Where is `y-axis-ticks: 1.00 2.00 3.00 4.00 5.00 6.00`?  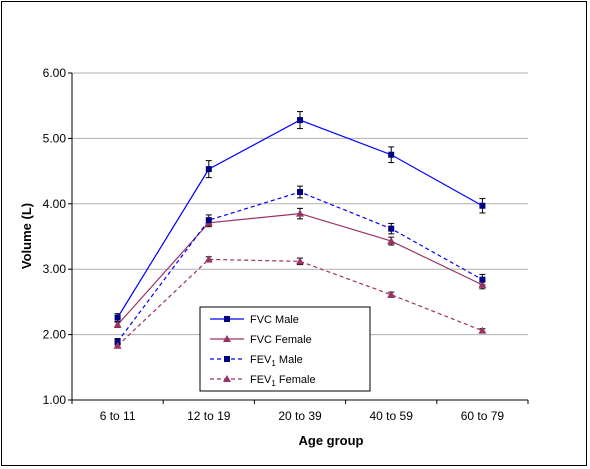 y-axis-ticks: 1.00 2.00 3.00 4.00 5.00 6.00 is located at coordinates (57, 236).